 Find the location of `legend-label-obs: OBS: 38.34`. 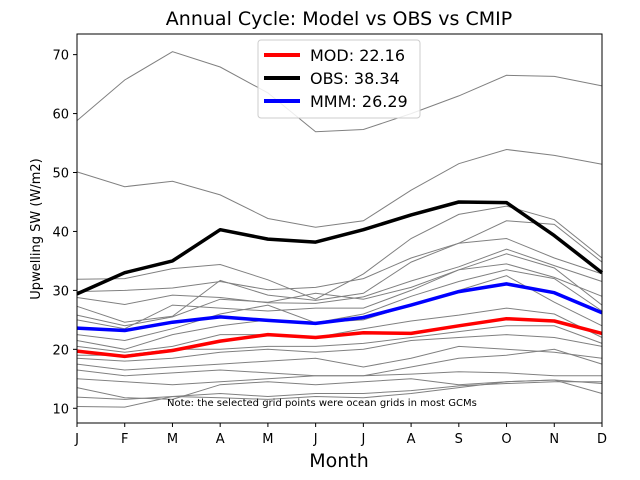

legend-label-obs: OBS: 38.34 is located at coordinates (355, 78).